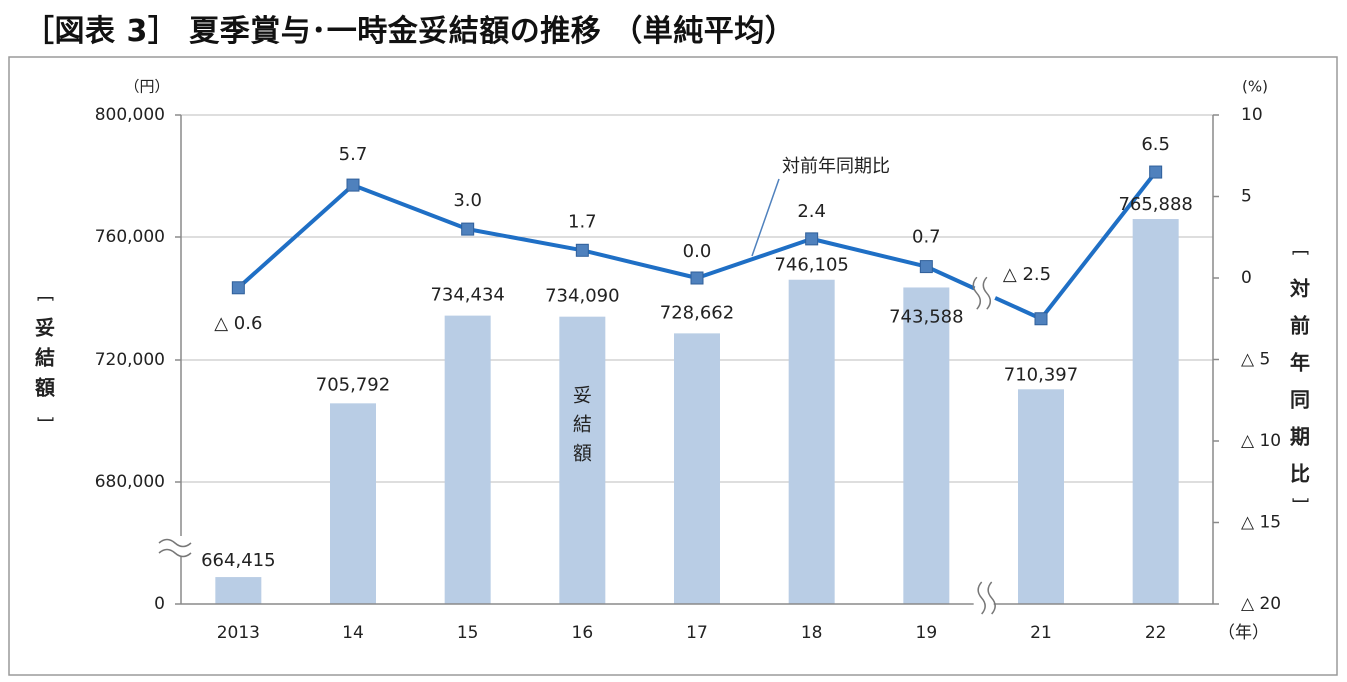  What do you see at coordinates (1041, 374) in the screenshot?
I see `bar-label-21: 710,397` at bounding box center [1041, 374].